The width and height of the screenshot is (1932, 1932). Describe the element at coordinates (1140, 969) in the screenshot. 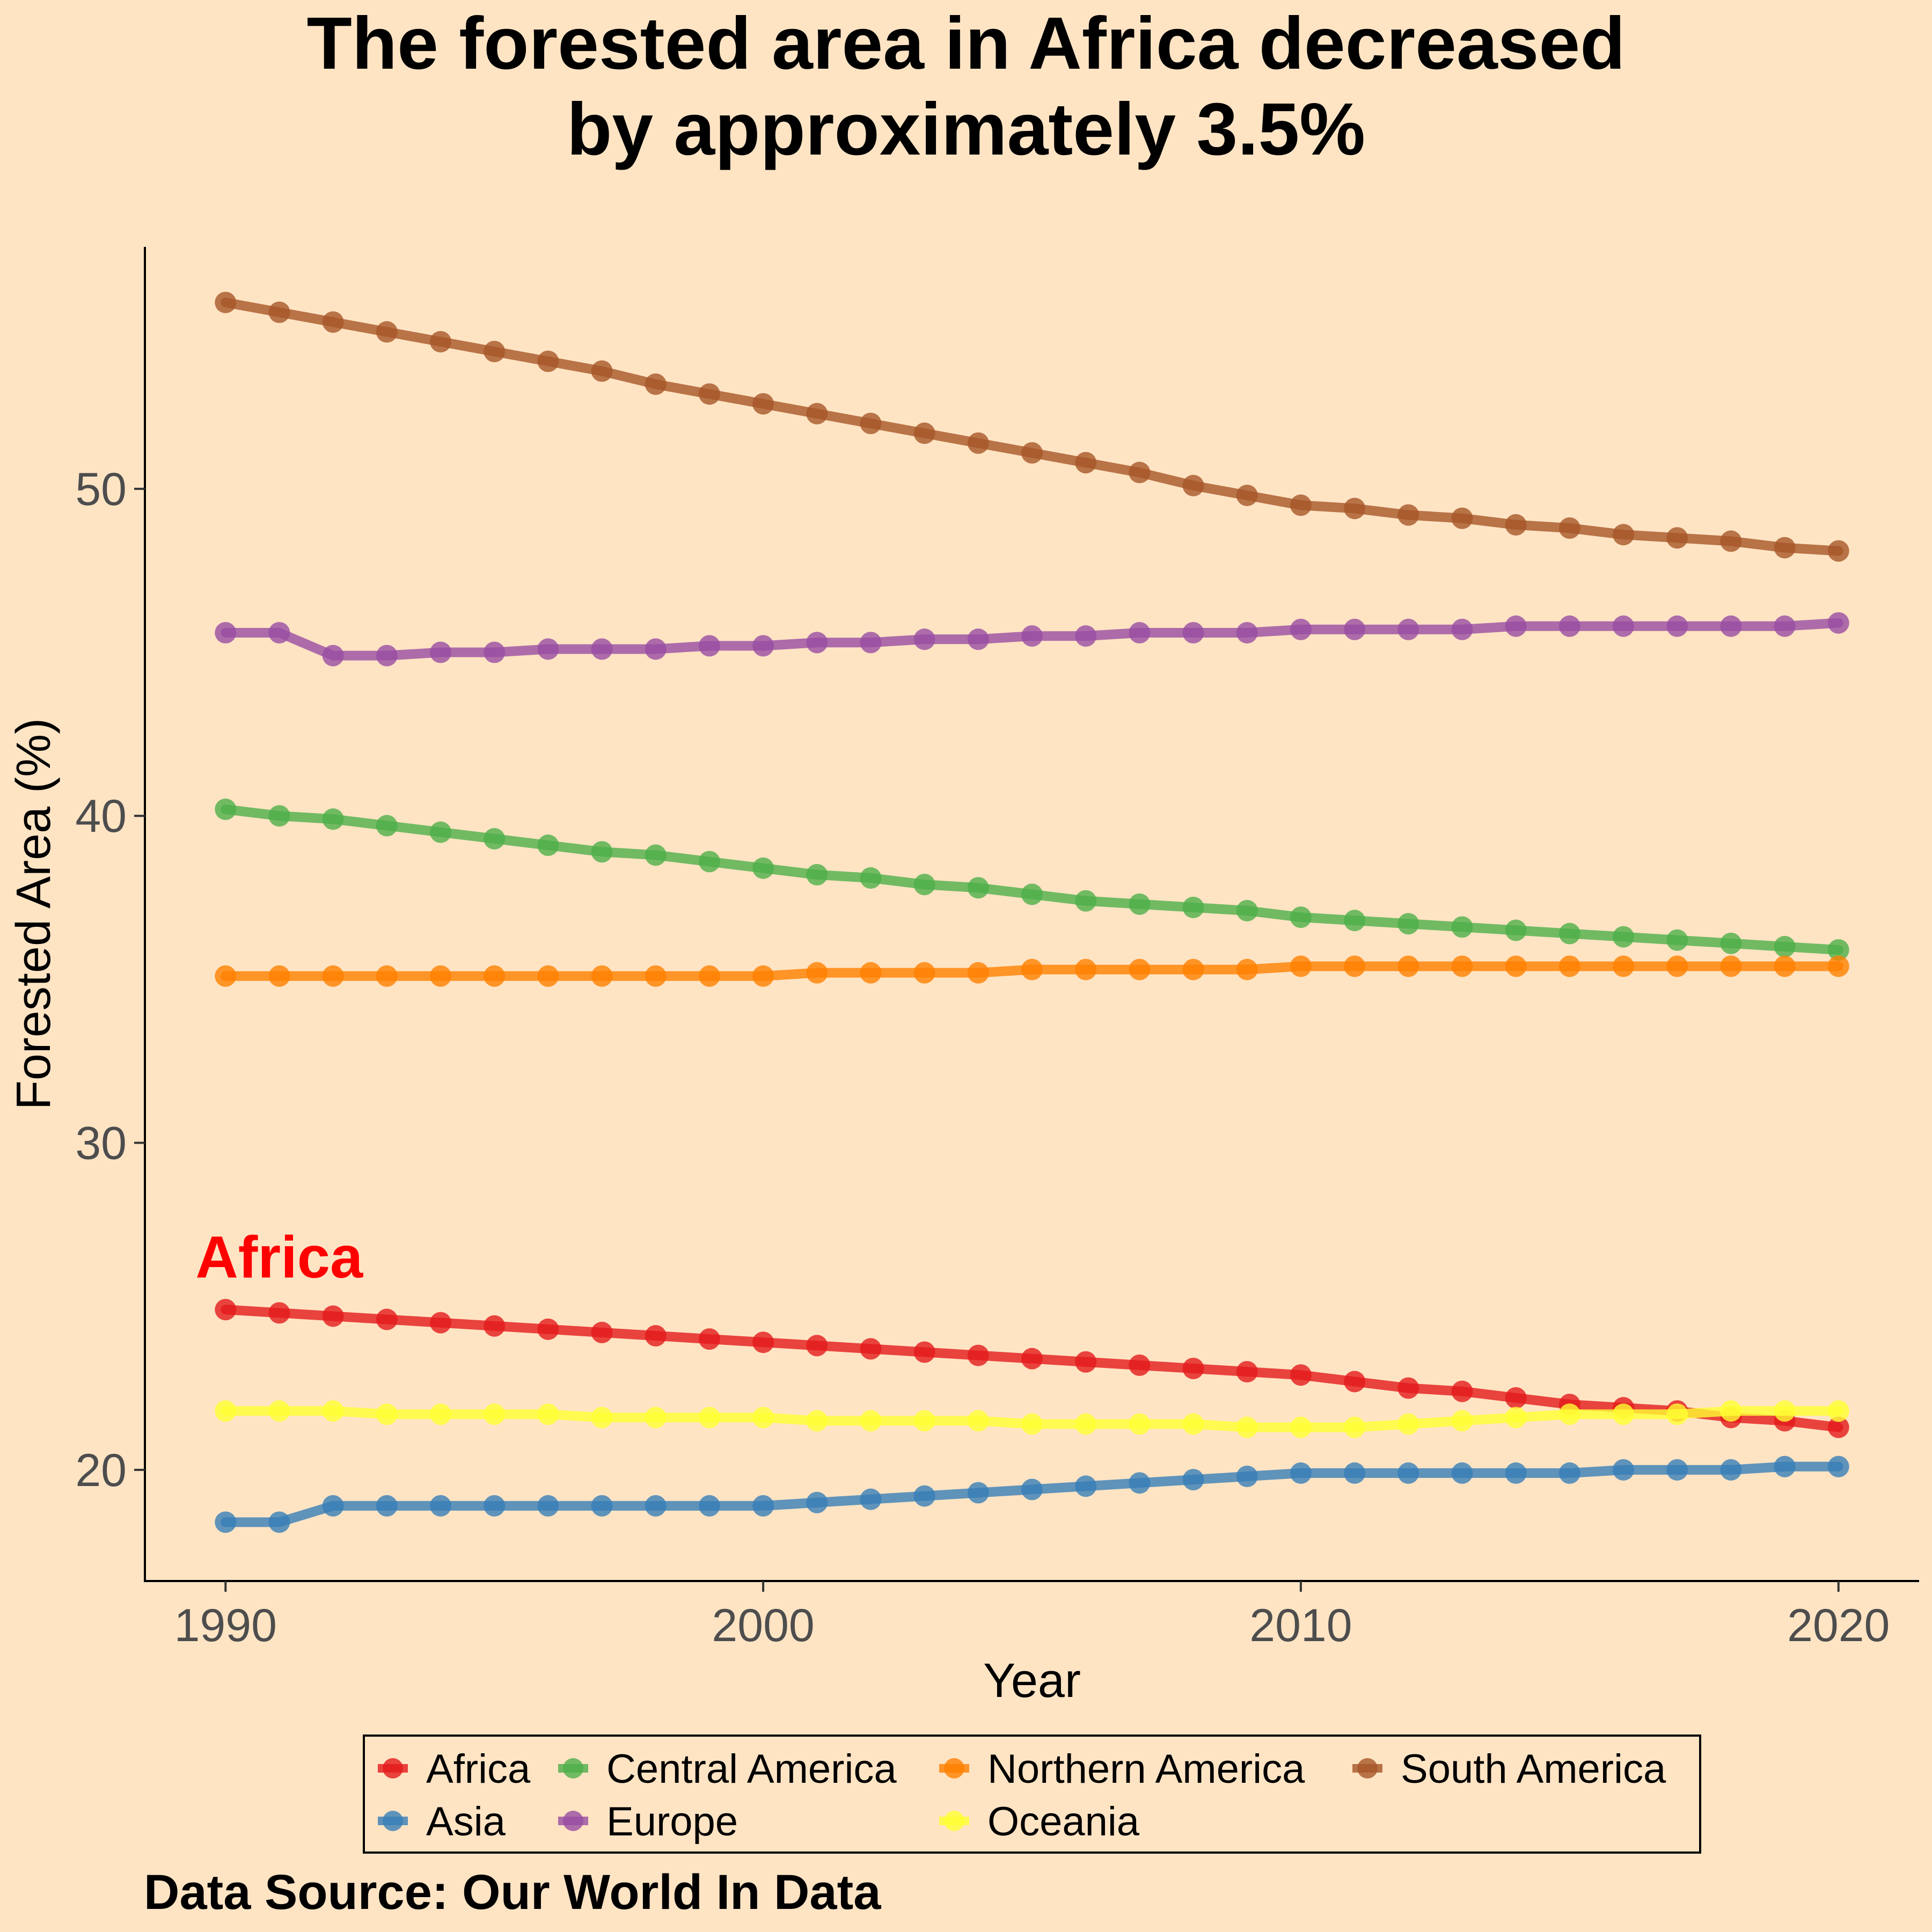

I see `point-northern-america-2007` at that location.